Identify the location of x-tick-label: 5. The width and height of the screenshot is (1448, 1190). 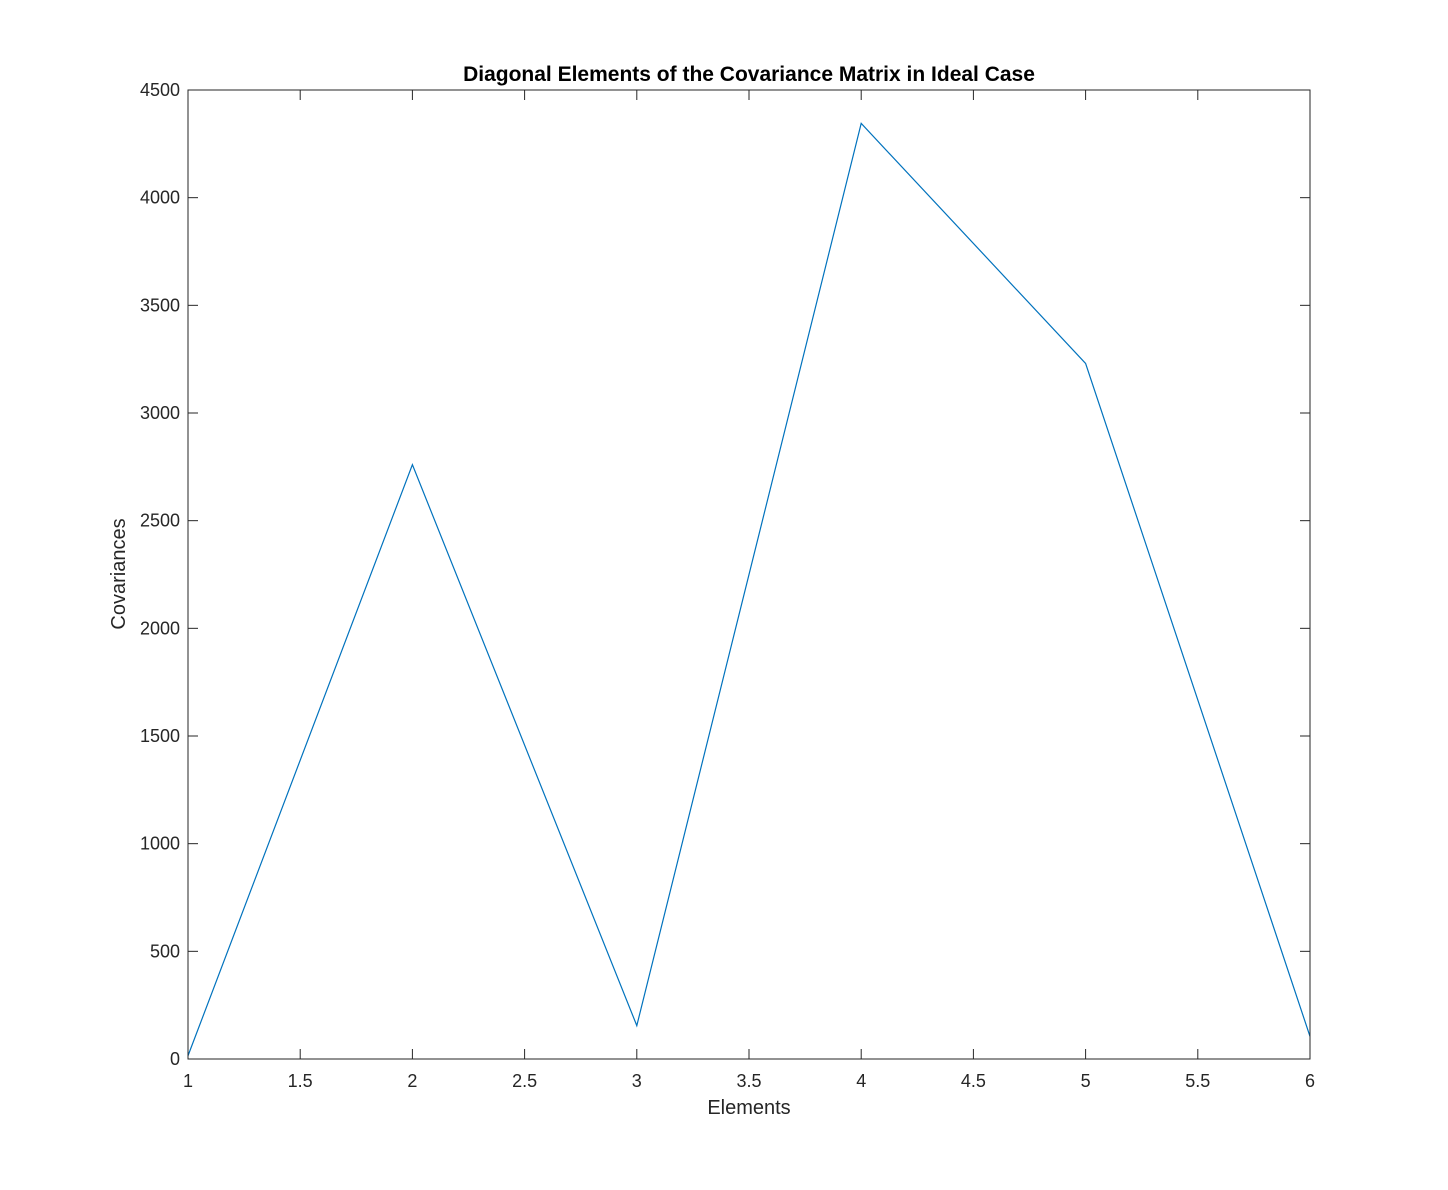
(1086, 1081).